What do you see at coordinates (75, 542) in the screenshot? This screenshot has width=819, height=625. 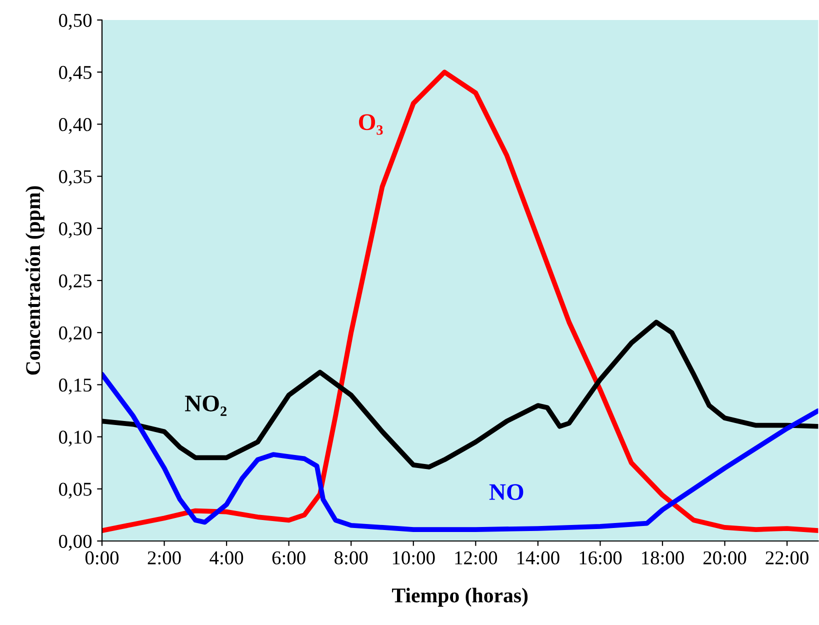 I see `y-tick-label: 0,00` at bounding box center [75, 542].